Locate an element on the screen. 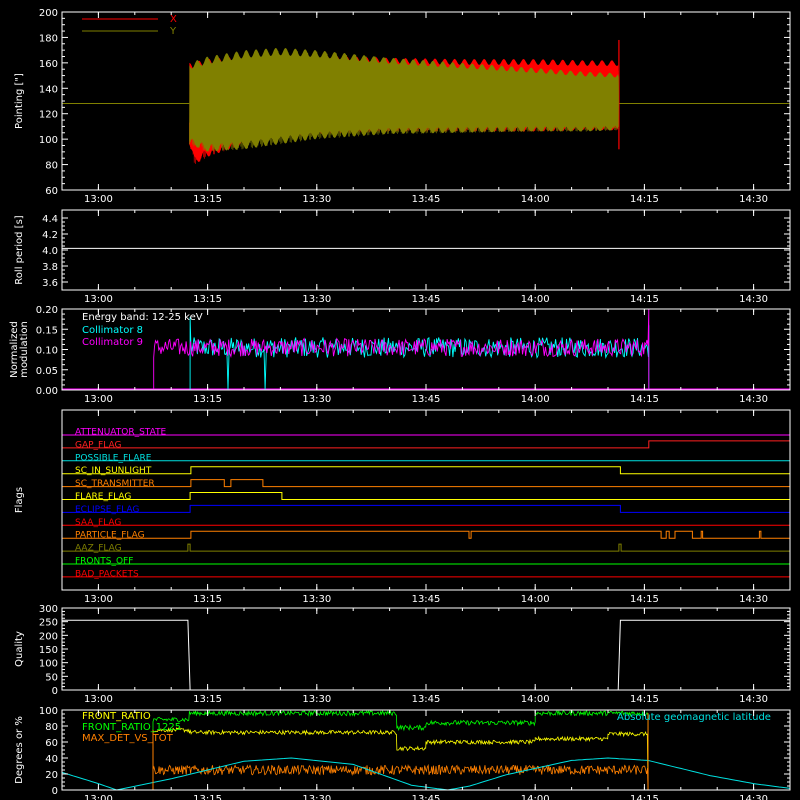  y-axis-label: Pointing ["] is located at coordinates (19, 101).